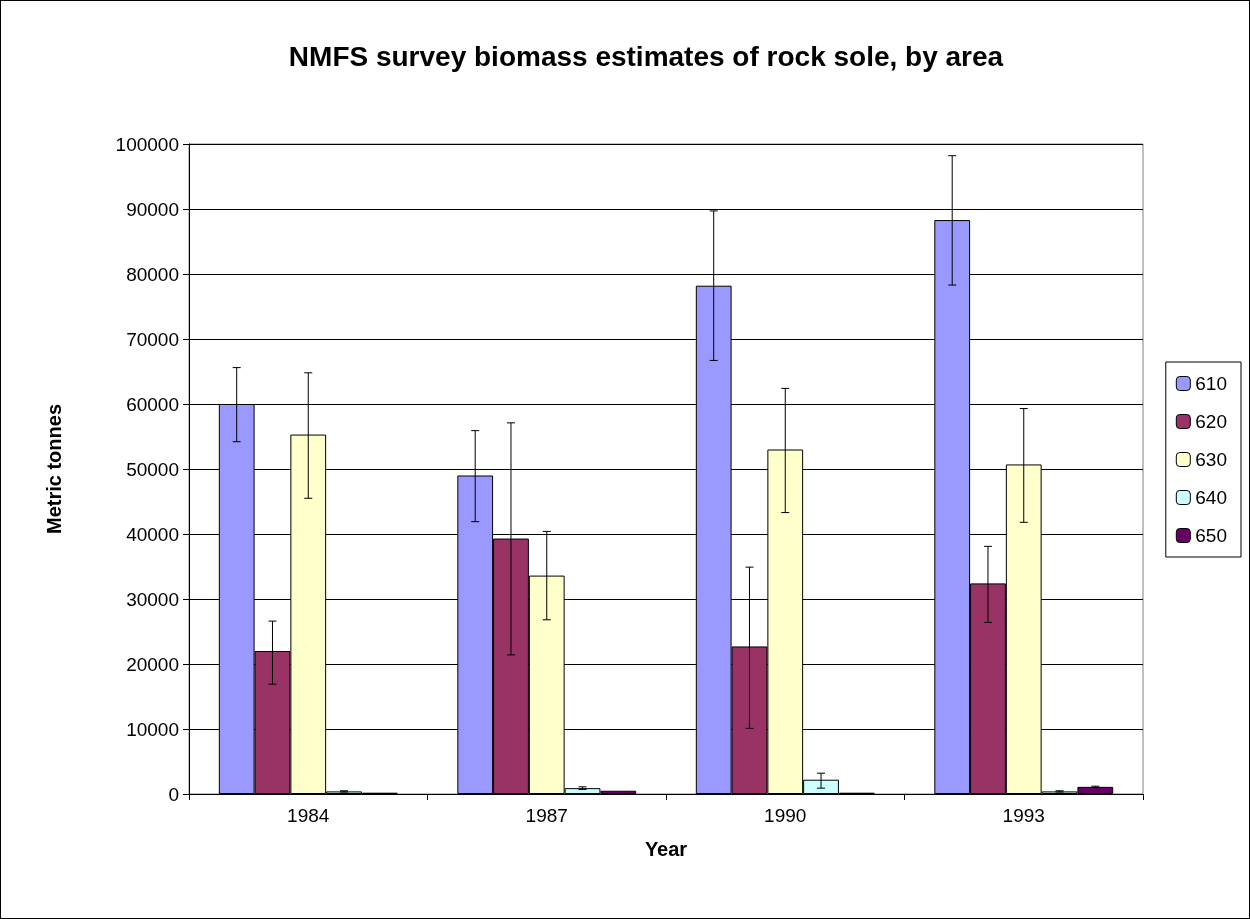 The height and width of the screenshot is (919, 1250). I want to click on y-tick-label: 70000, so click(152, 339).